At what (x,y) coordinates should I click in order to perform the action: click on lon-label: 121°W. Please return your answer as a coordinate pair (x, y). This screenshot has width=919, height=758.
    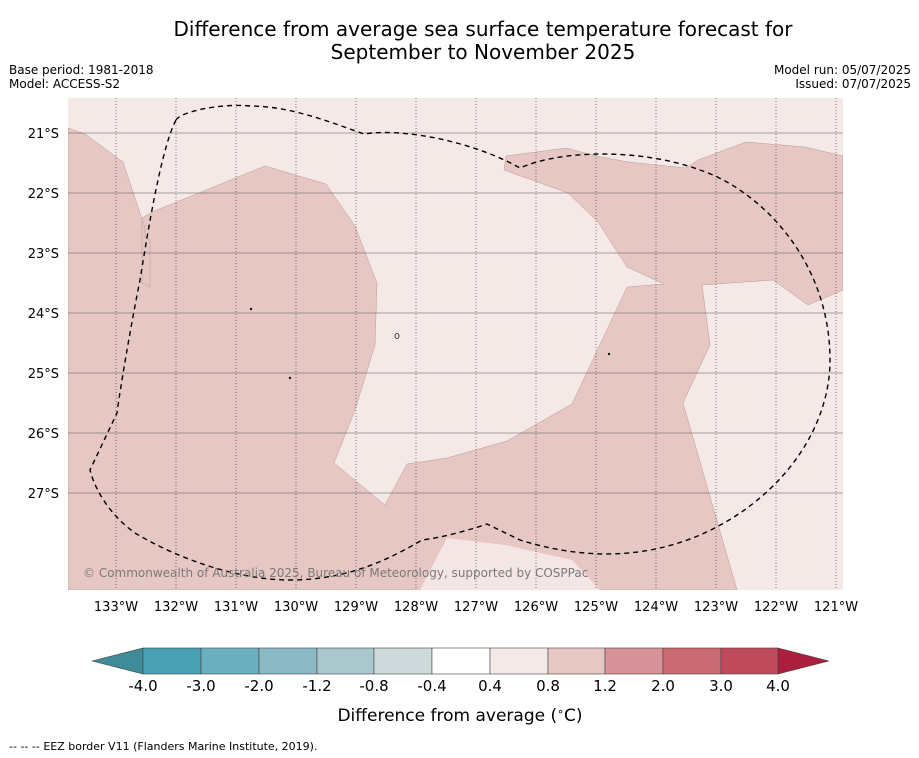
    Looking at the image, I should click on (836, 607).